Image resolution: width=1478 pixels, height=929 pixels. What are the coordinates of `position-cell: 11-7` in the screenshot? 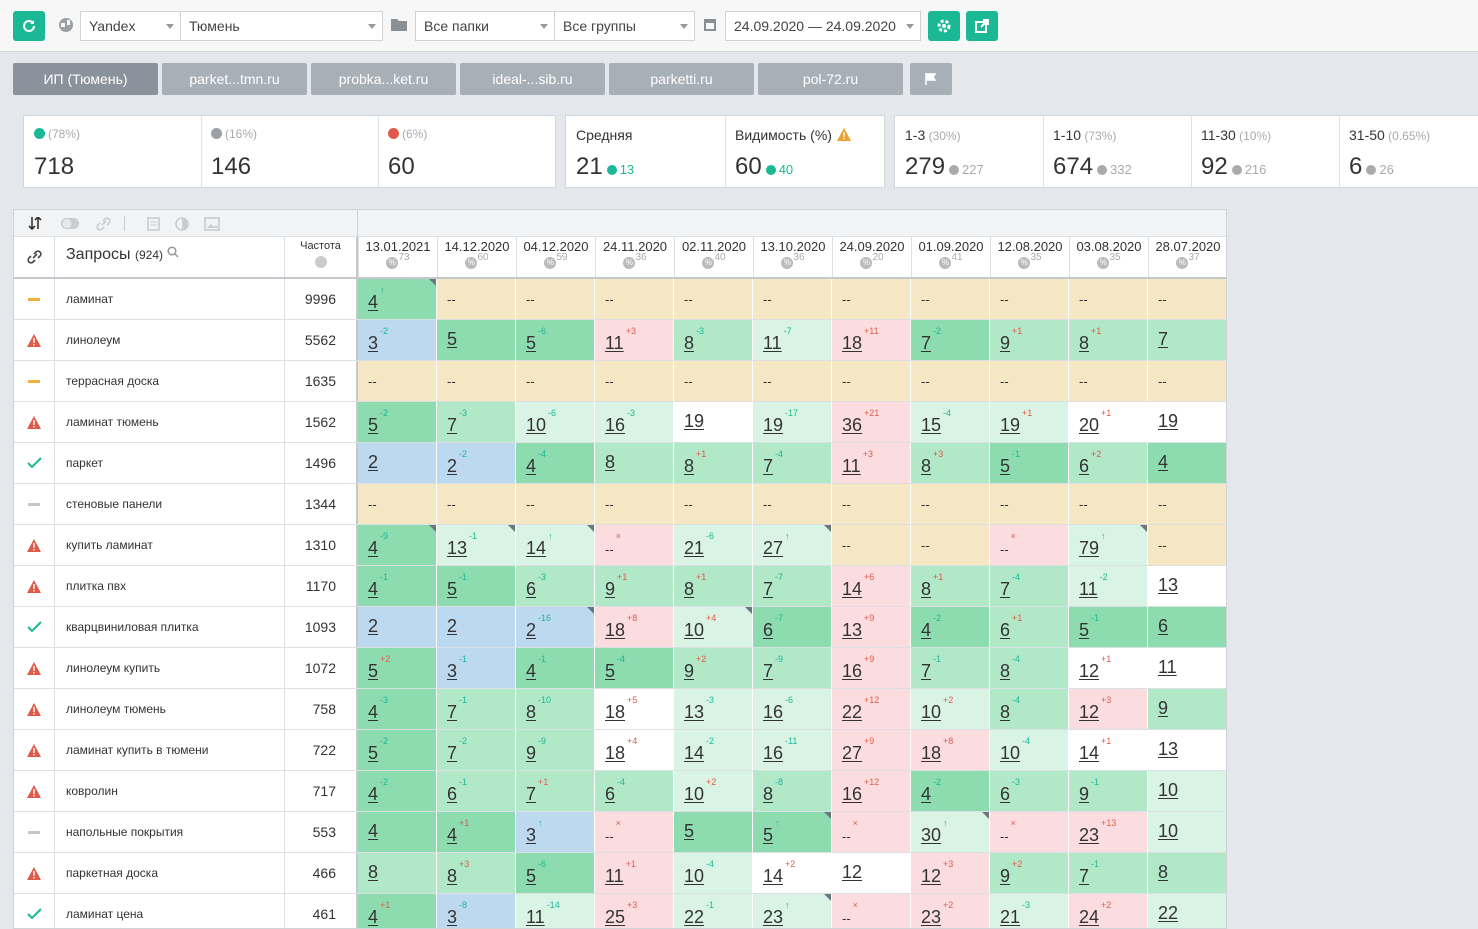 It's located at (792, 340).